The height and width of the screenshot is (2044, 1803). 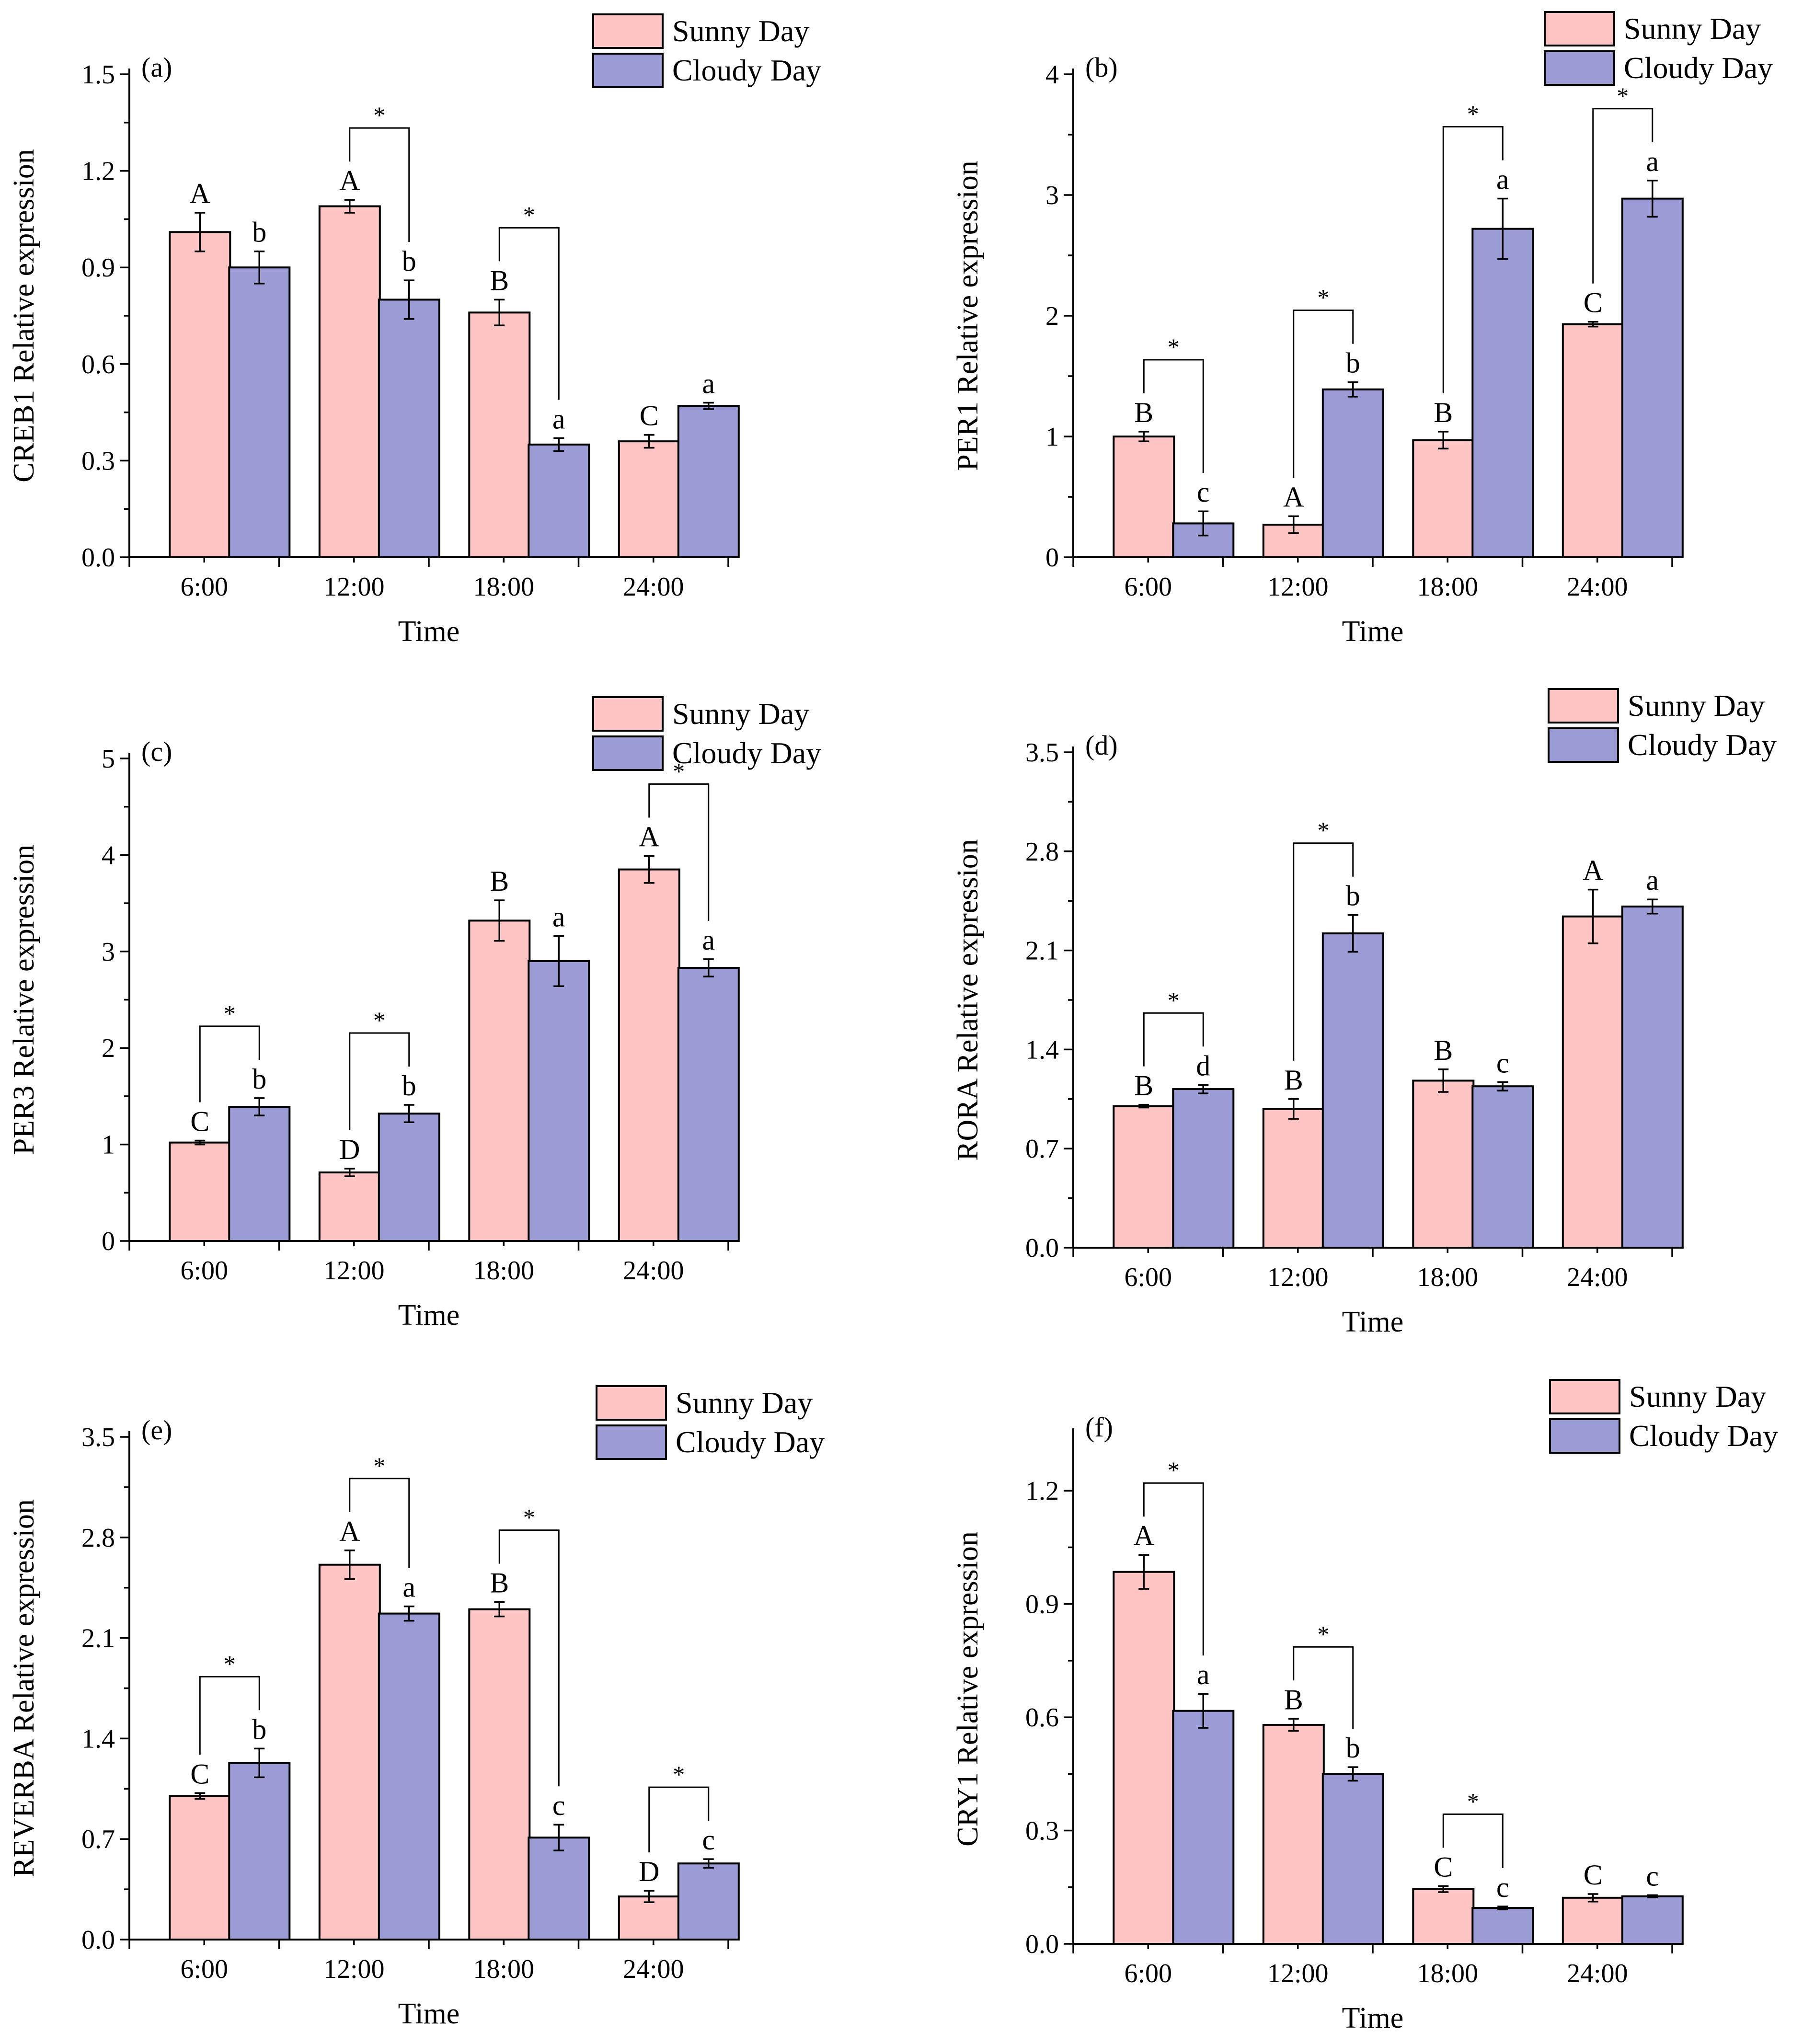 What do you see at coordinates (108, 952) in the screenshot?
I see `y-tick-label: 3` at bounding box center [108, 952].